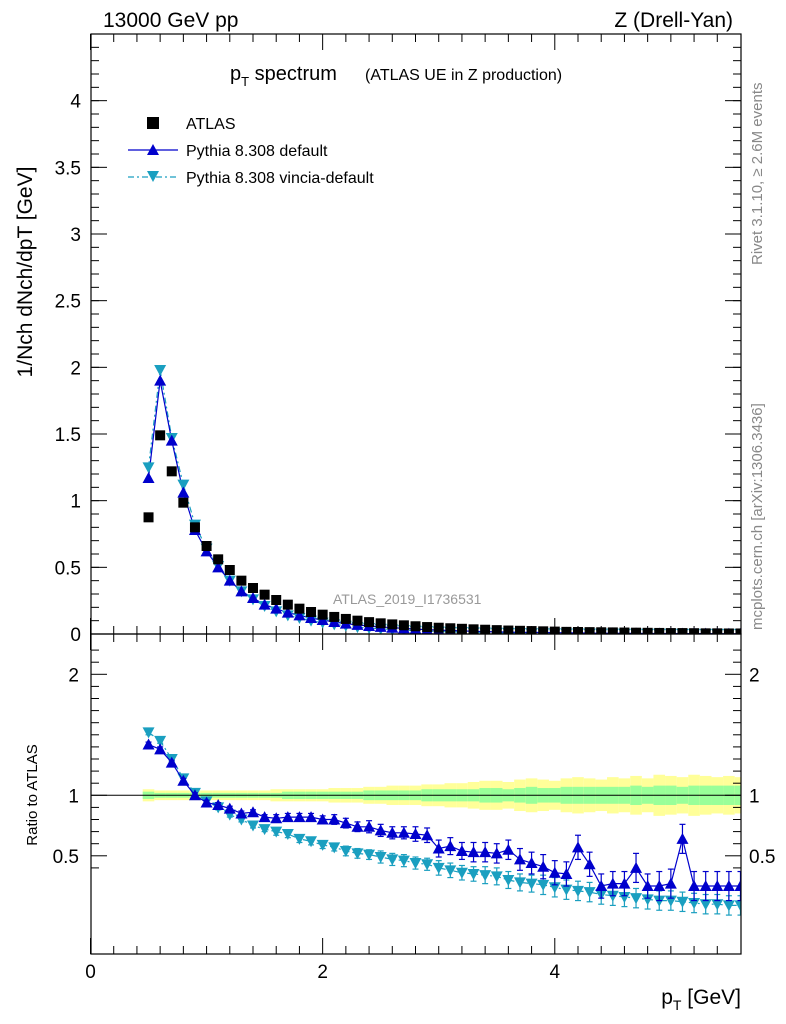 Image resolution: width=786 pixels, height=1024 pixels. I want to click on rivet-label: Rivet 3.1.10, ≥ 2.6M events, so click(757, 174).